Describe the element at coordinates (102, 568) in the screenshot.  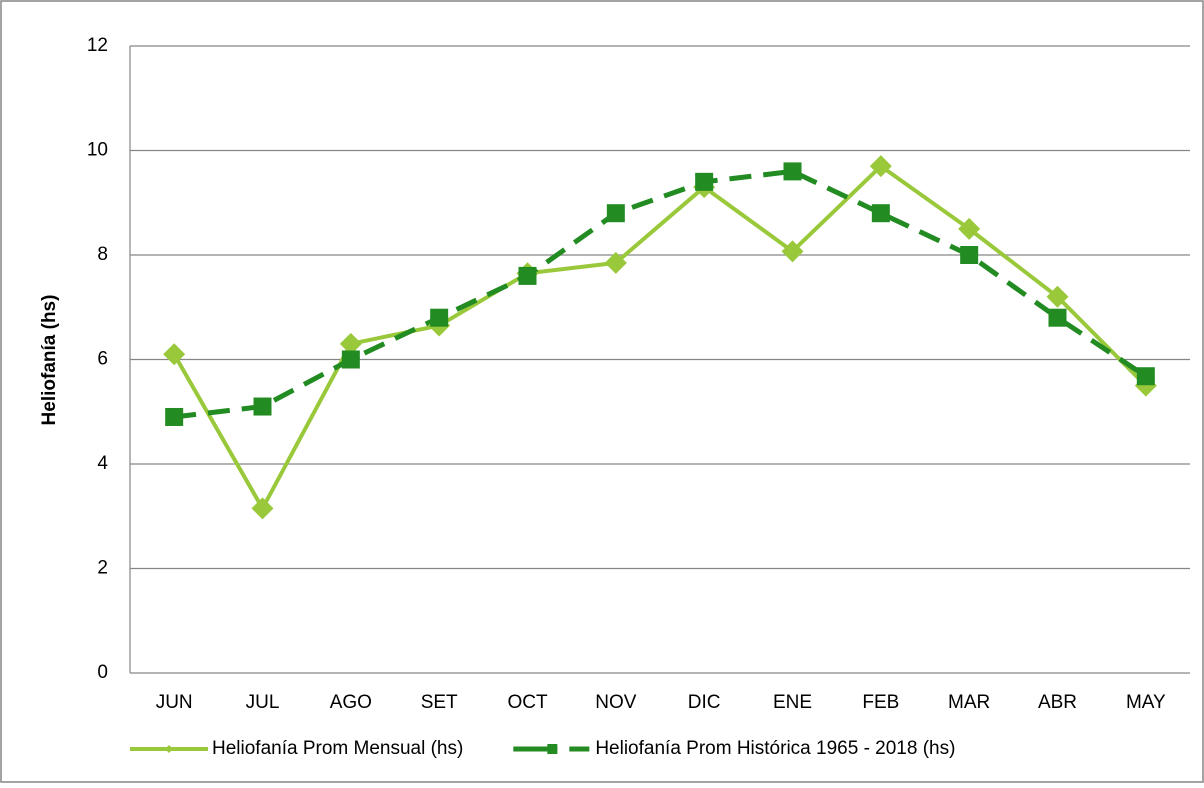
I see `y-tick-label: 2` at that location.